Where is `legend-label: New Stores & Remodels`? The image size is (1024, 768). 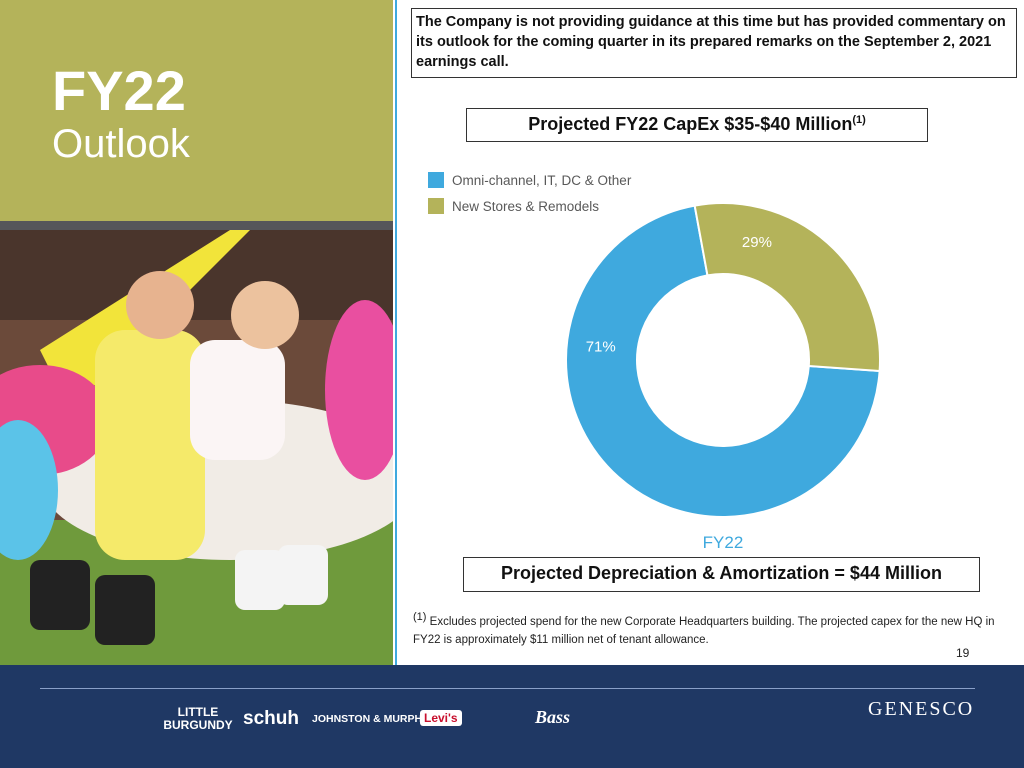 legend-label: New Stores & Remodels is located at coordinates (525, 206).